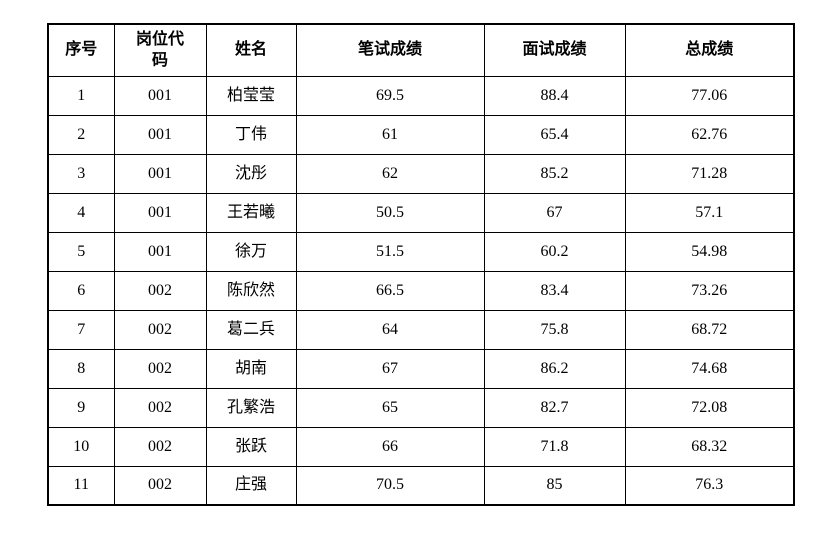 The height and width of the screenshot is (537, 838). Describe the element at coordinates (251, 134) in the screenshot. I see `cell-name: 丁伟` at that location.